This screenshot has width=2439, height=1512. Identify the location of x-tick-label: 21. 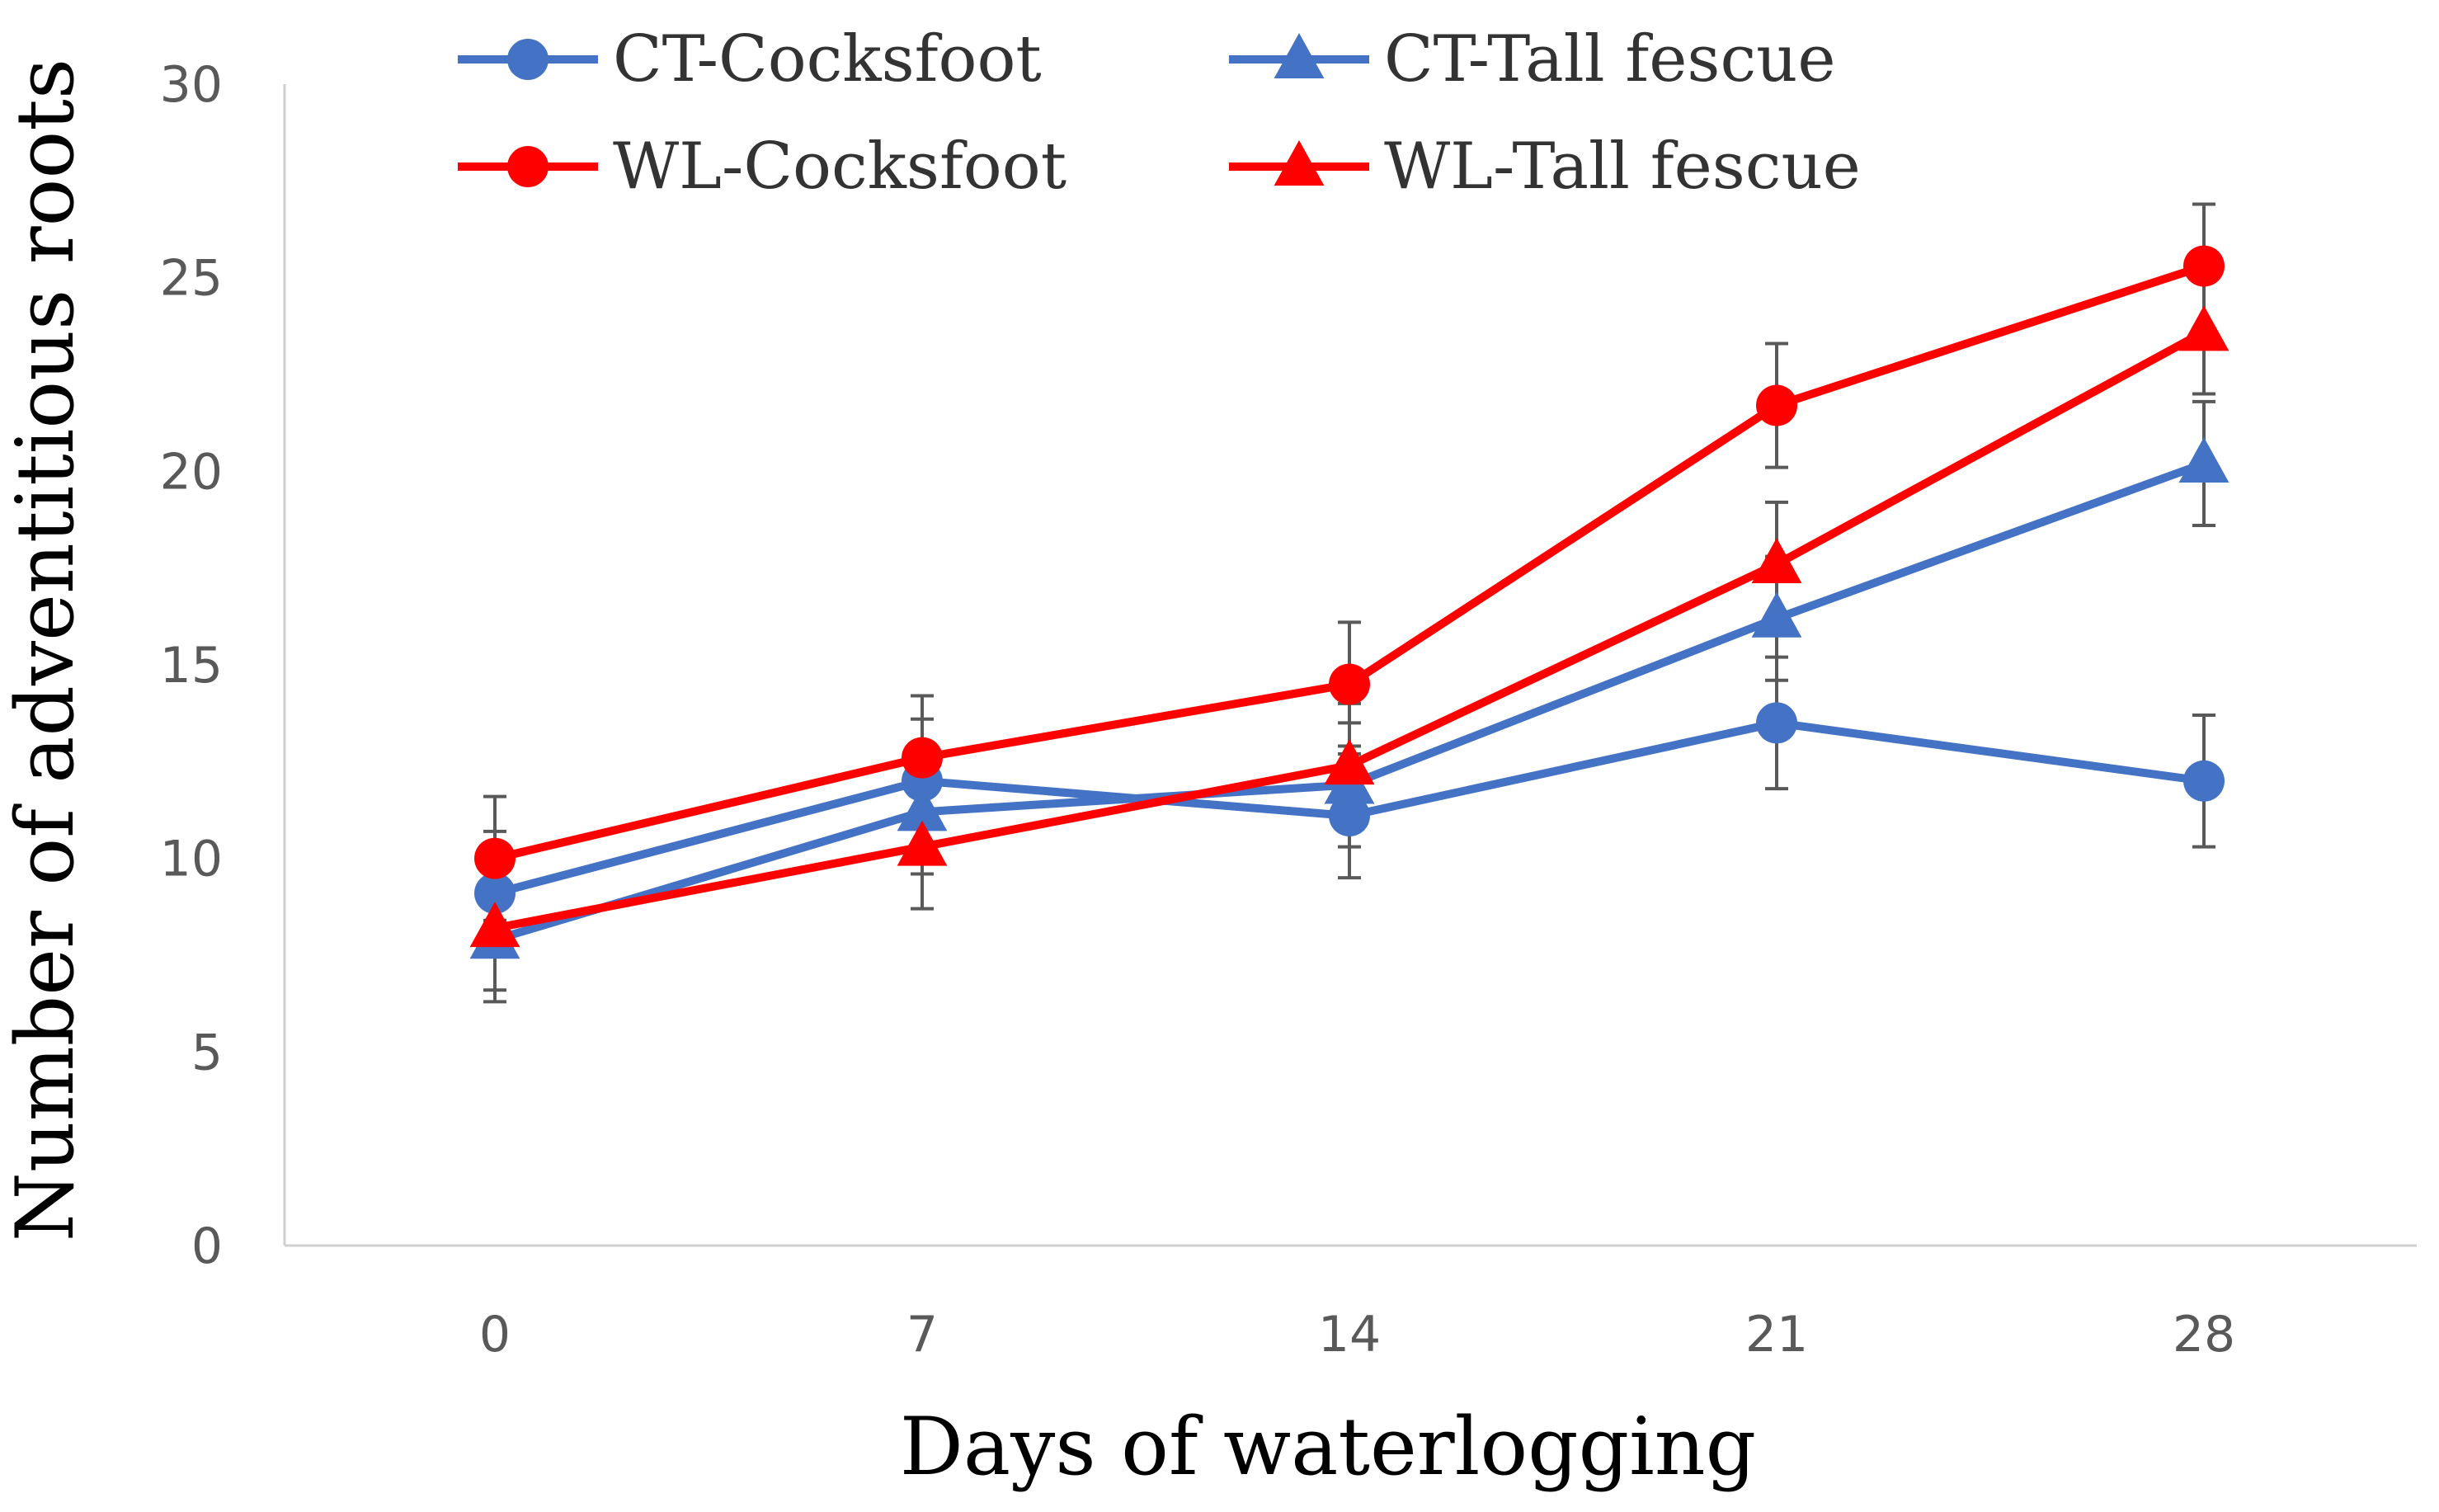
(1776, 1335).